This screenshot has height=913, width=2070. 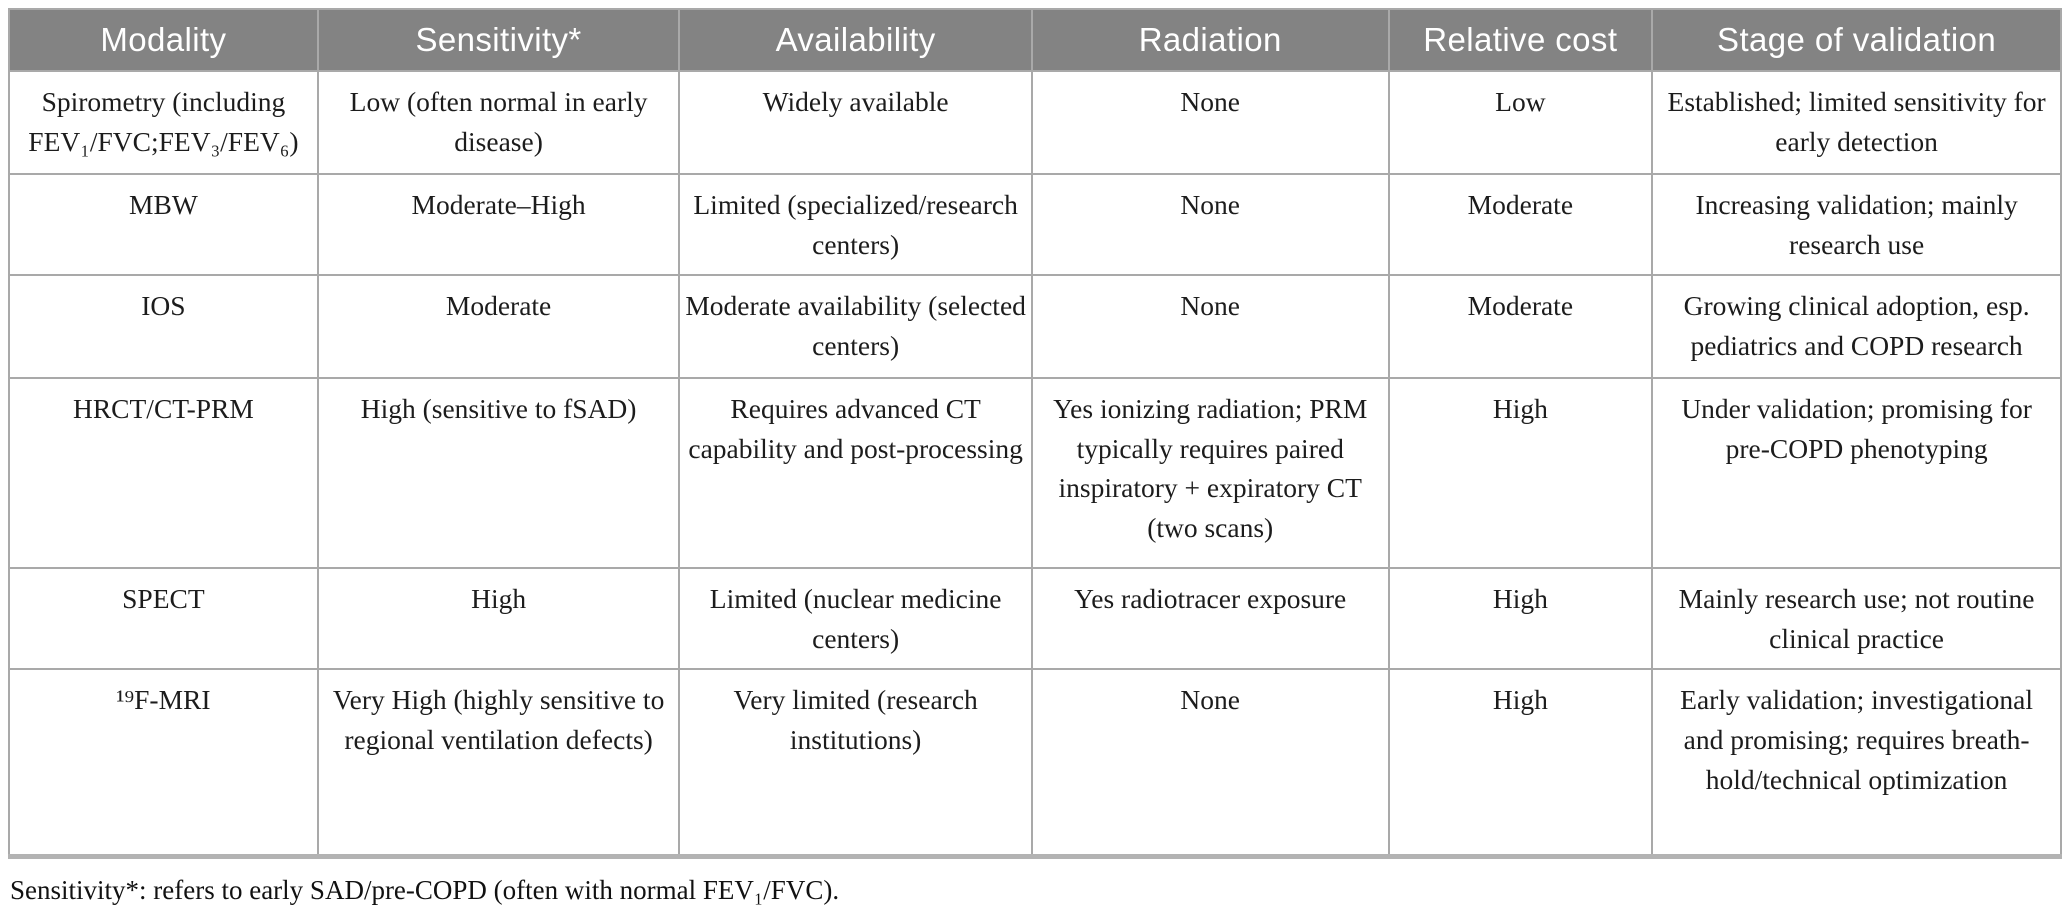 What do you see at coordinates (498, 122) in the screenshot?
I see `table-cell: Low (often normal in early disease)` at bounding box center [498, 122].